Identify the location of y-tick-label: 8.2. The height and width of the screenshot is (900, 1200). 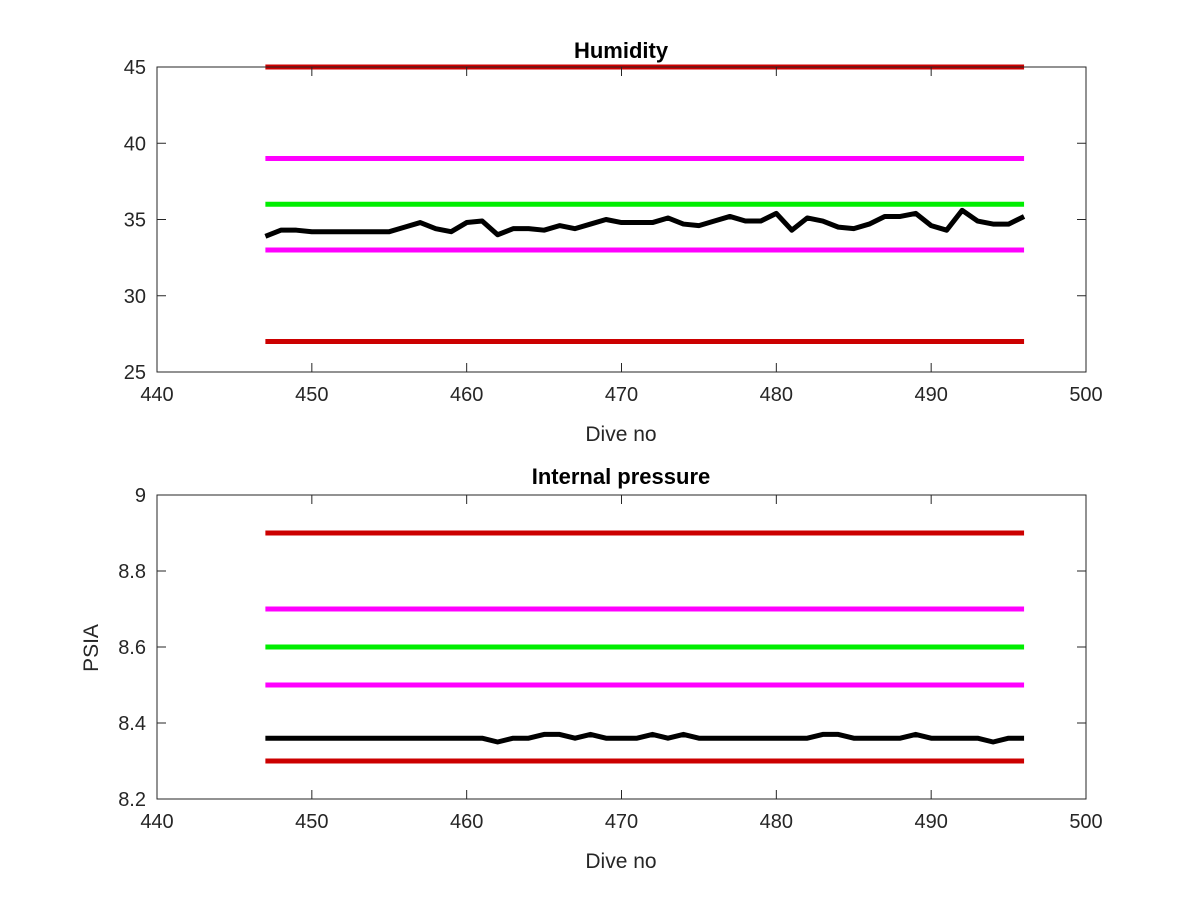
(132, 800).